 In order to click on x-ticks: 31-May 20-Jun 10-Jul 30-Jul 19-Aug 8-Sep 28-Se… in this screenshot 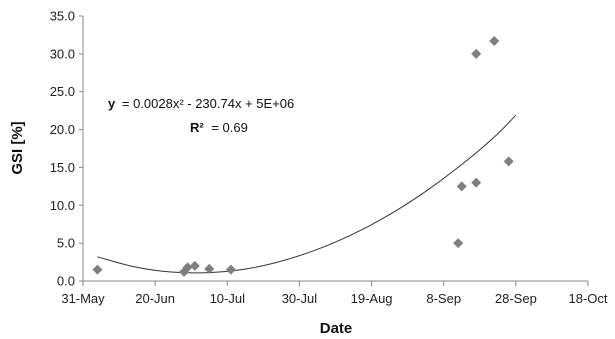, I will do `click(334, 293)`.